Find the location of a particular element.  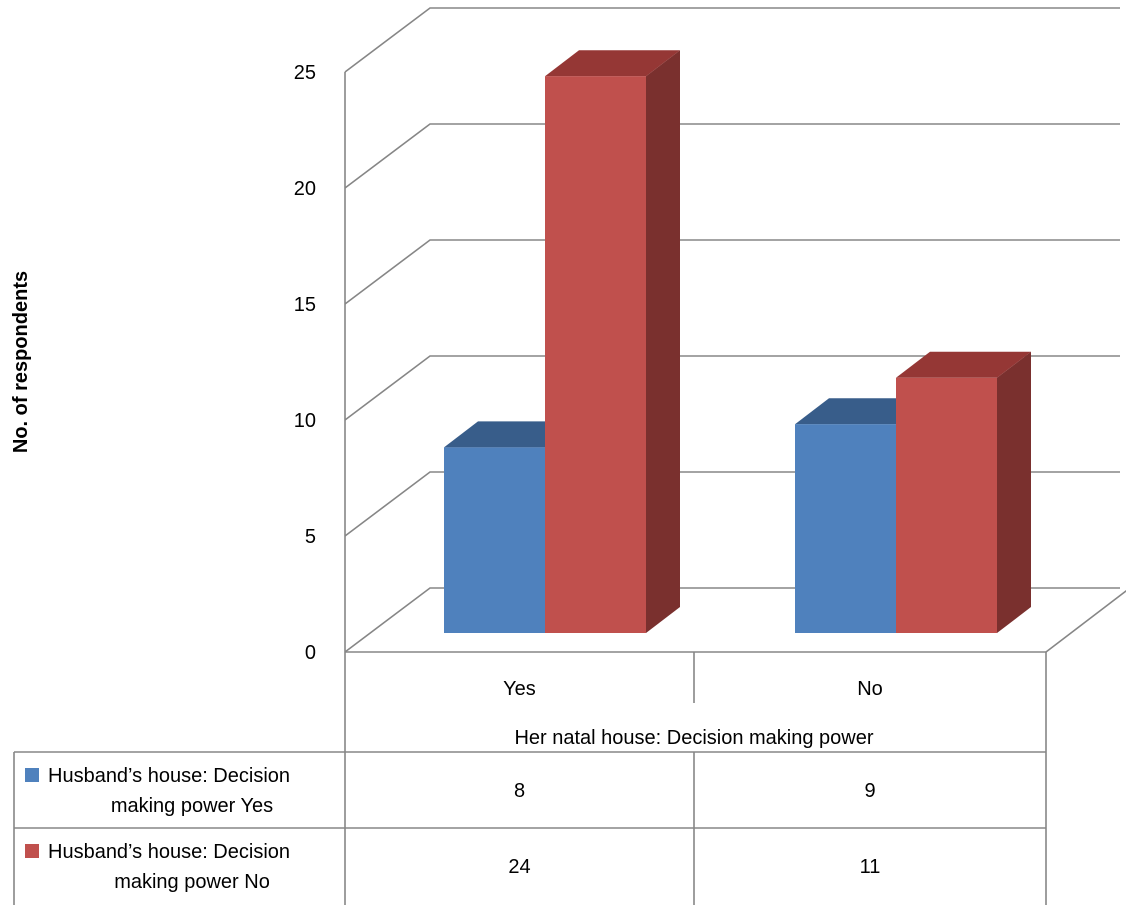

y-axis-label: No. of respondents is located at coordinates (21, 362).